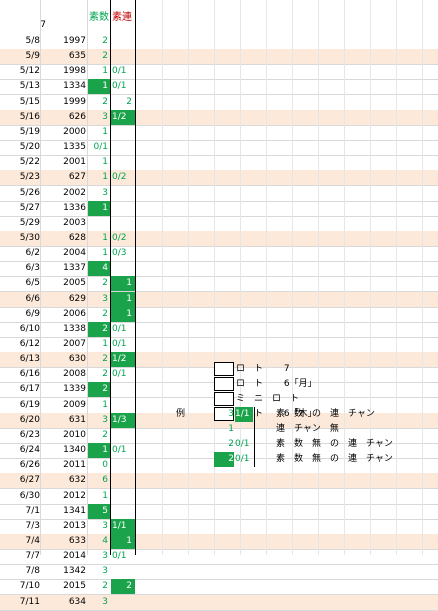 This screenshot has height=611, width=438. What do you see at coordinates (123, 526) in the screenshot?
I see `prime-streak-cell: 1/1` at bounding box center [123, 526].